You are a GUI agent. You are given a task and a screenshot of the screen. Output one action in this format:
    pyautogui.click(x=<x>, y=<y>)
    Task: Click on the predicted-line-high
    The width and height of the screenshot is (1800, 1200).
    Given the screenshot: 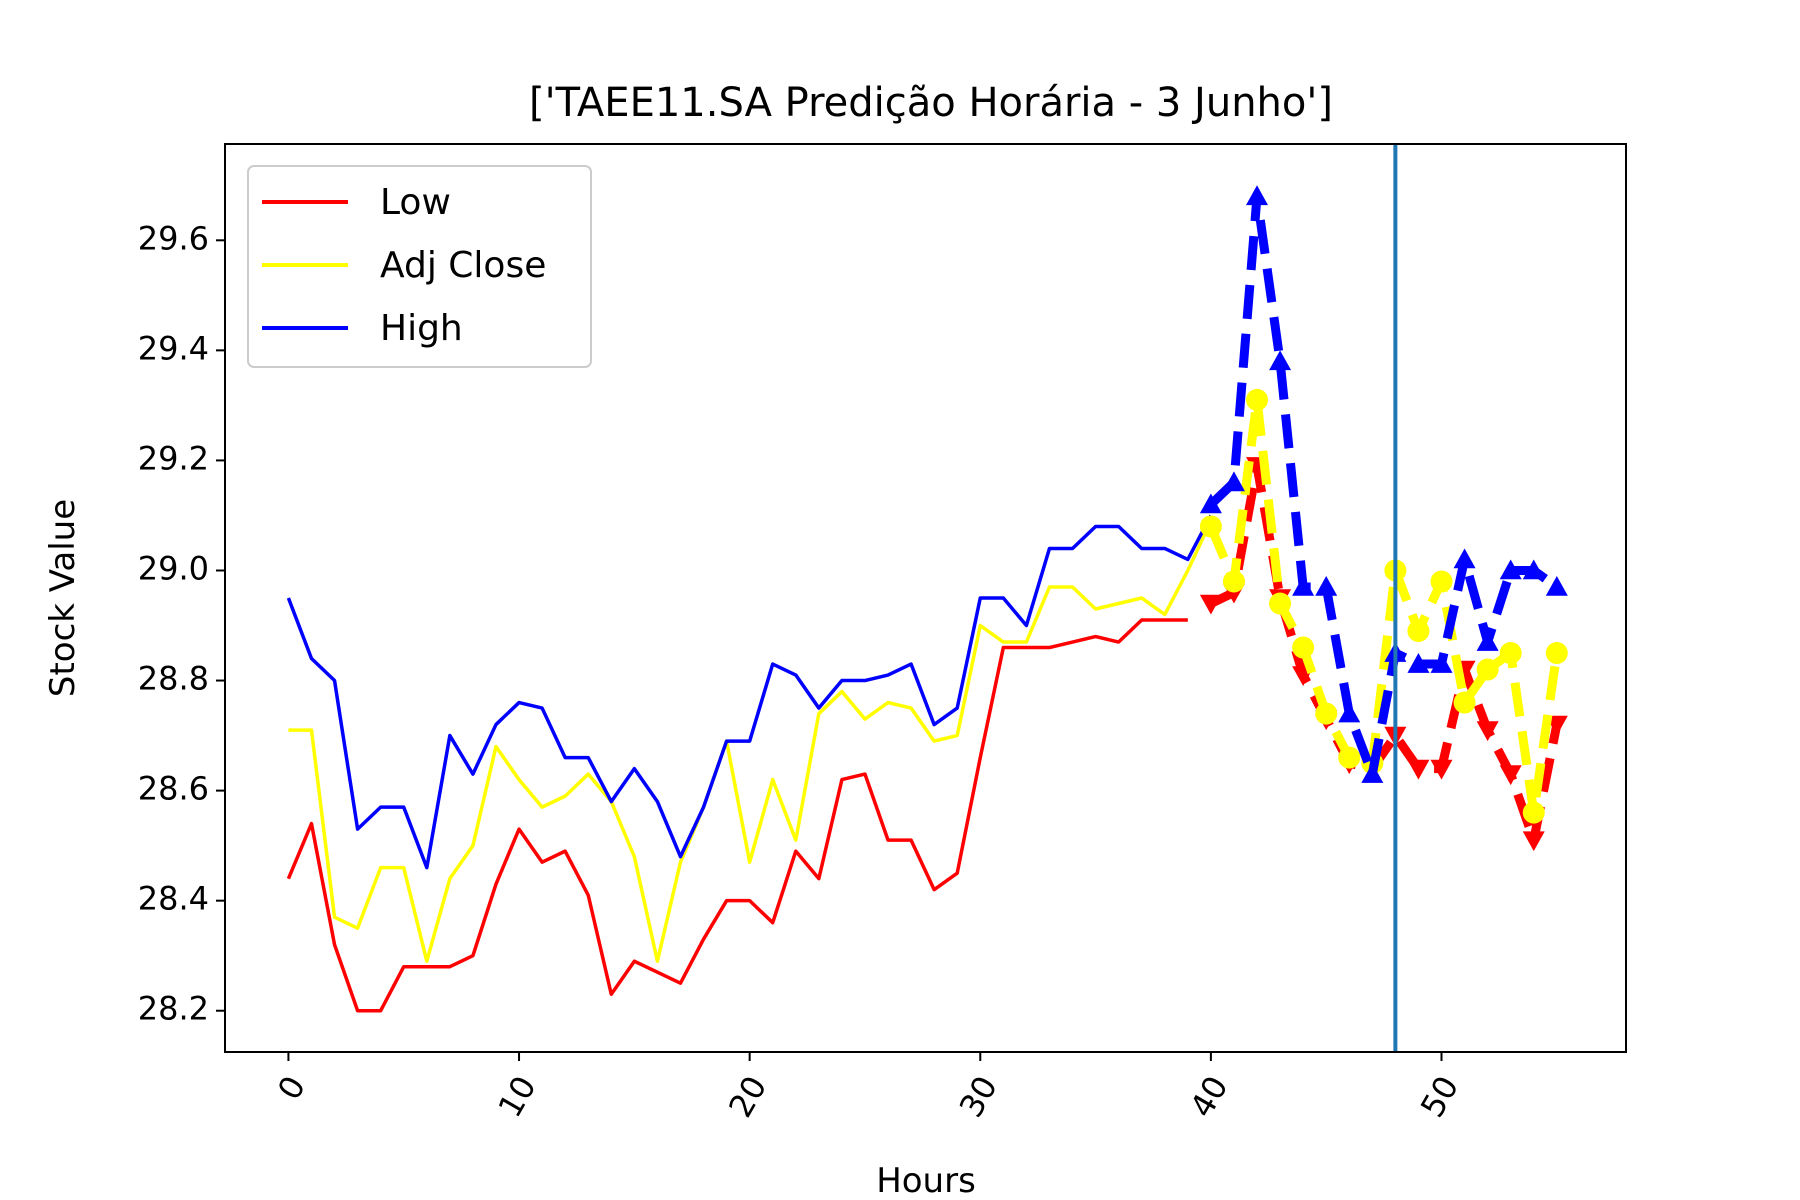 What is the action you would take?
    pyautogui.click(x=1383, y=485)
    